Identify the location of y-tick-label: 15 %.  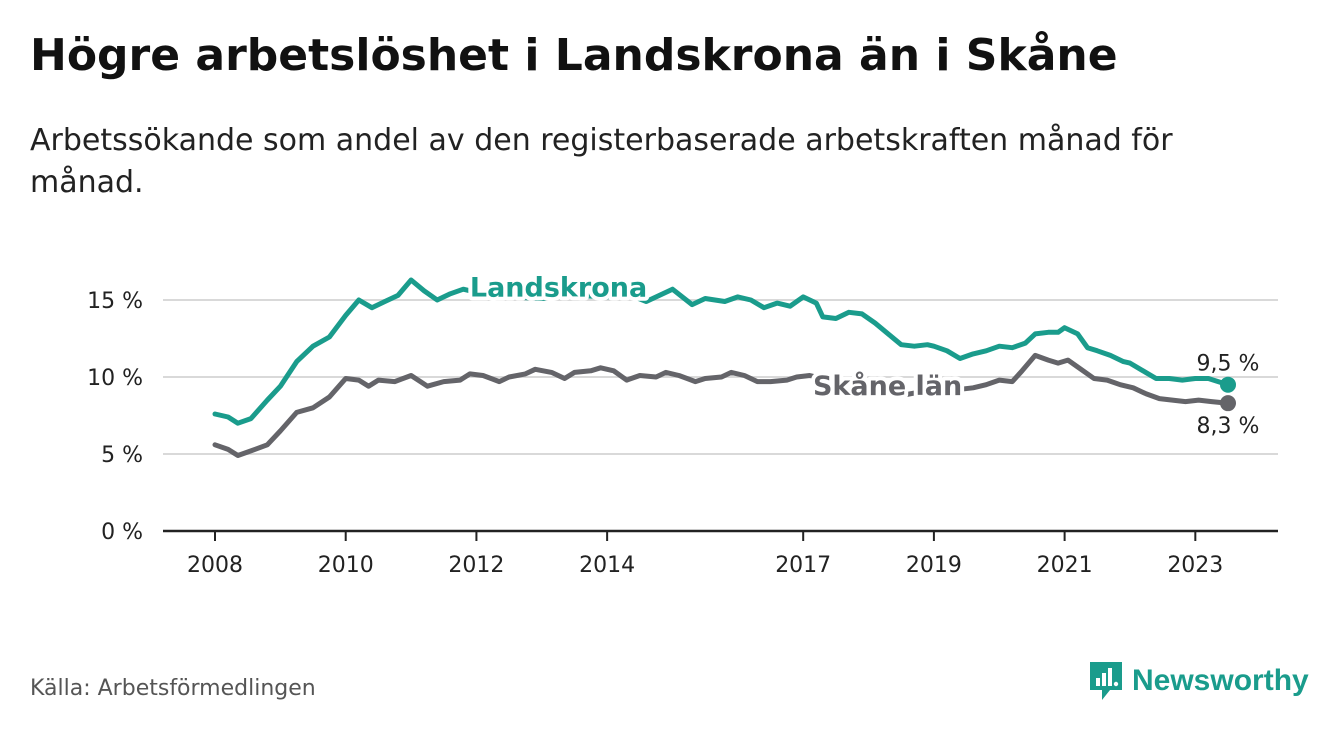
(115, 301).